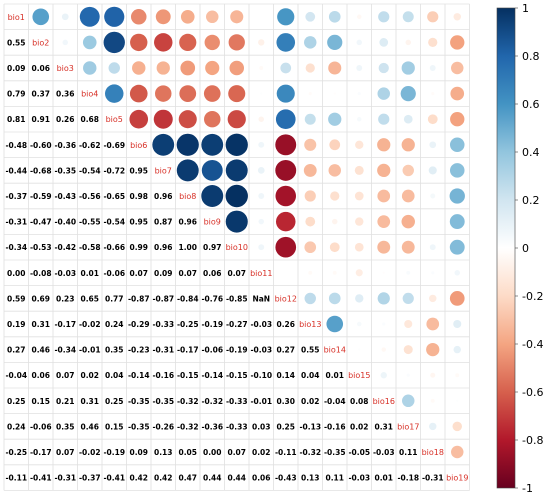 Image resolution: width=550 pixels, height=500 pixels. I want to click on corr-circle-bio7-bio16, so click(384, 170).